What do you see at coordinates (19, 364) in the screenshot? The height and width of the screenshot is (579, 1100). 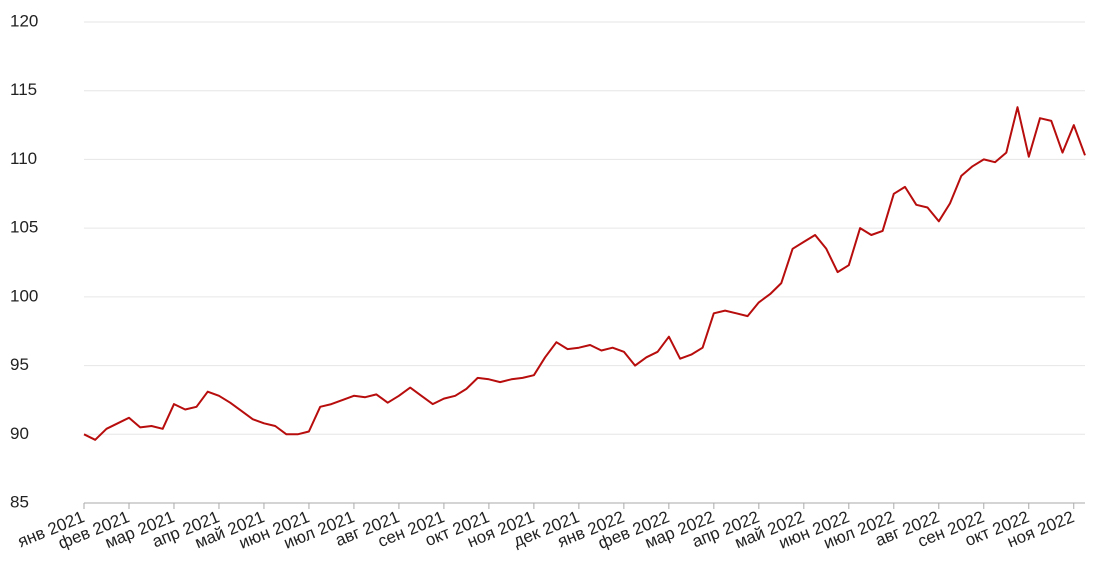 I see `y-tick-label: 95` at bounding box center [19, 364].